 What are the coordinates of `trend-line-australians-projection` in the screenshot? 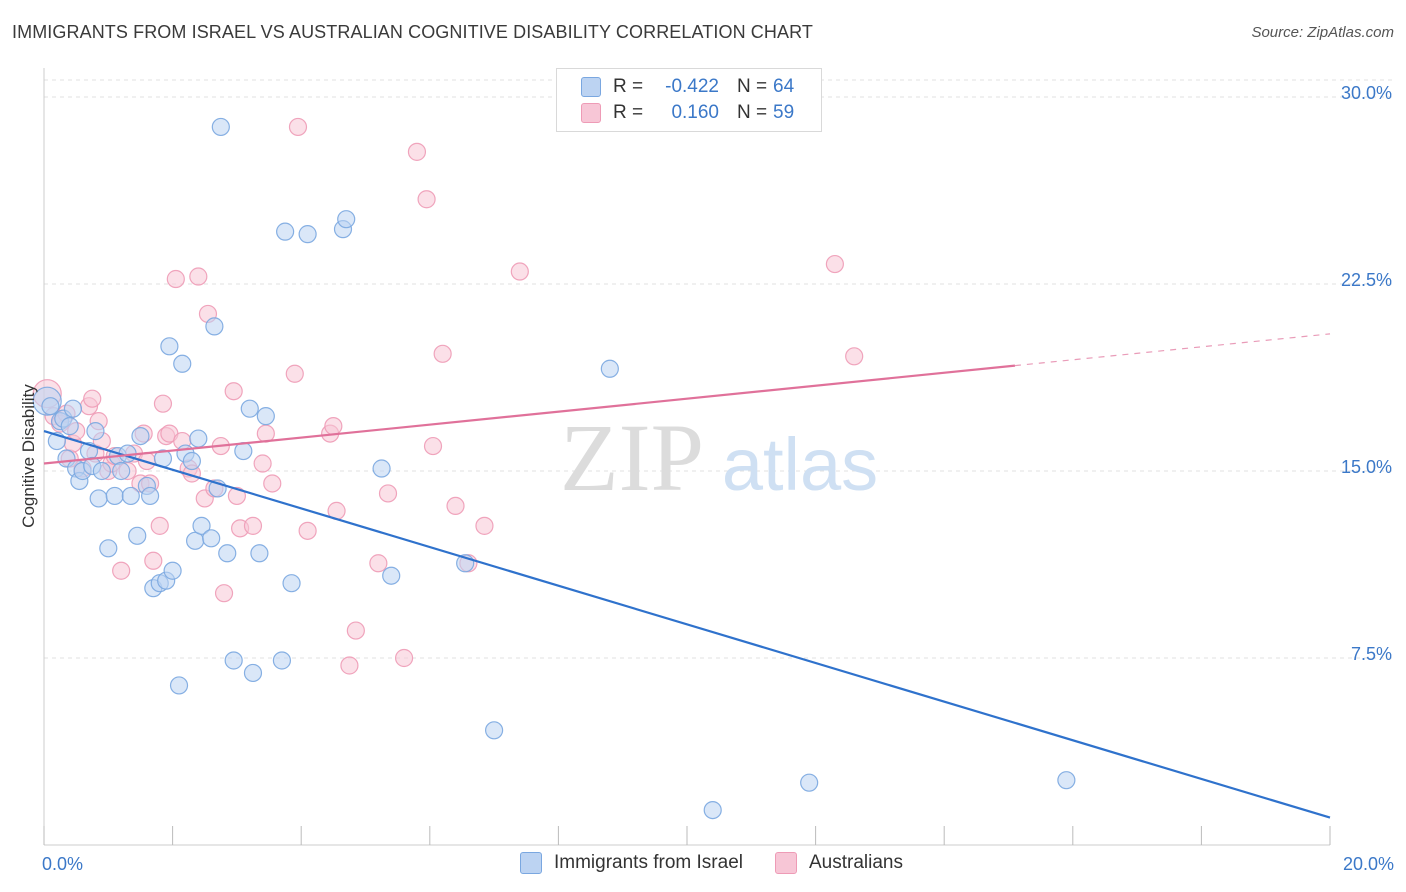 It's located at (1172, 350).